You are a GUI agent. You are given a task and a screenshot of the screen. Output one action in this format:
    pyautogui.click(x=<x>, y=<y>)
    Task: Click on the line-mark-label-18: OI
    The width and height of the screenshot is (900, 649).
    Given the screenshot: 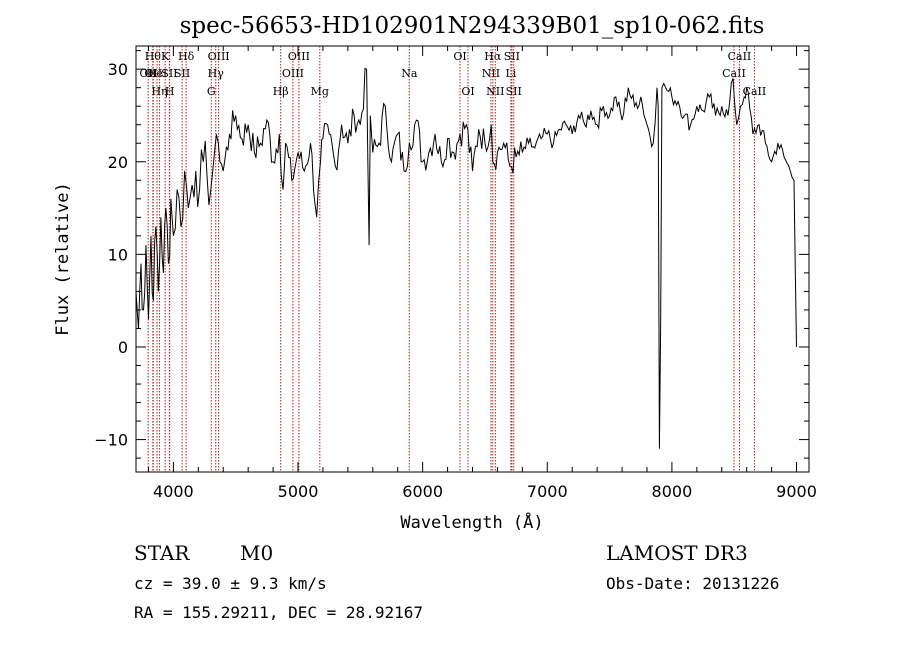 What is the action you would take?
    pyautogui.click(x=459, y=56)
    